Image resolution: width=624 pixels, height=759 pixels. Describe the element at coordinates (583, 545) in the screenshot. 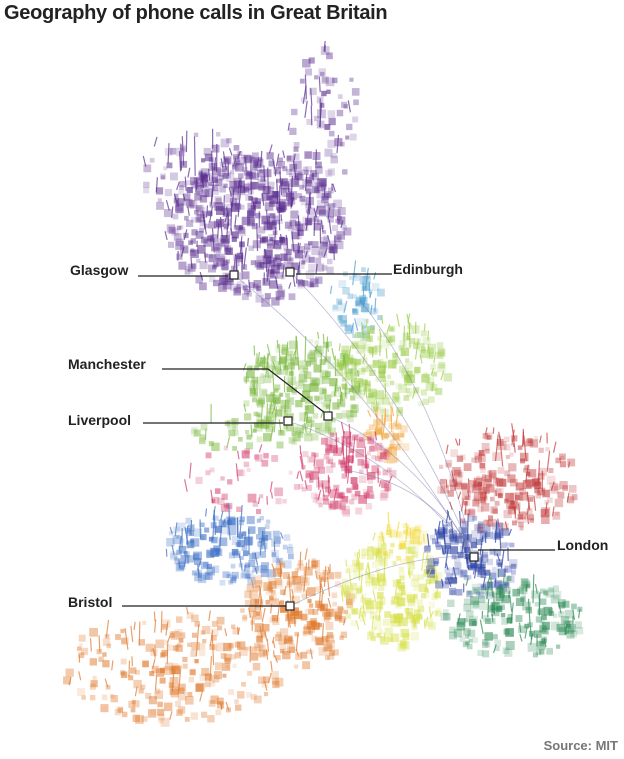

I see `city-label-london: London` at that location.